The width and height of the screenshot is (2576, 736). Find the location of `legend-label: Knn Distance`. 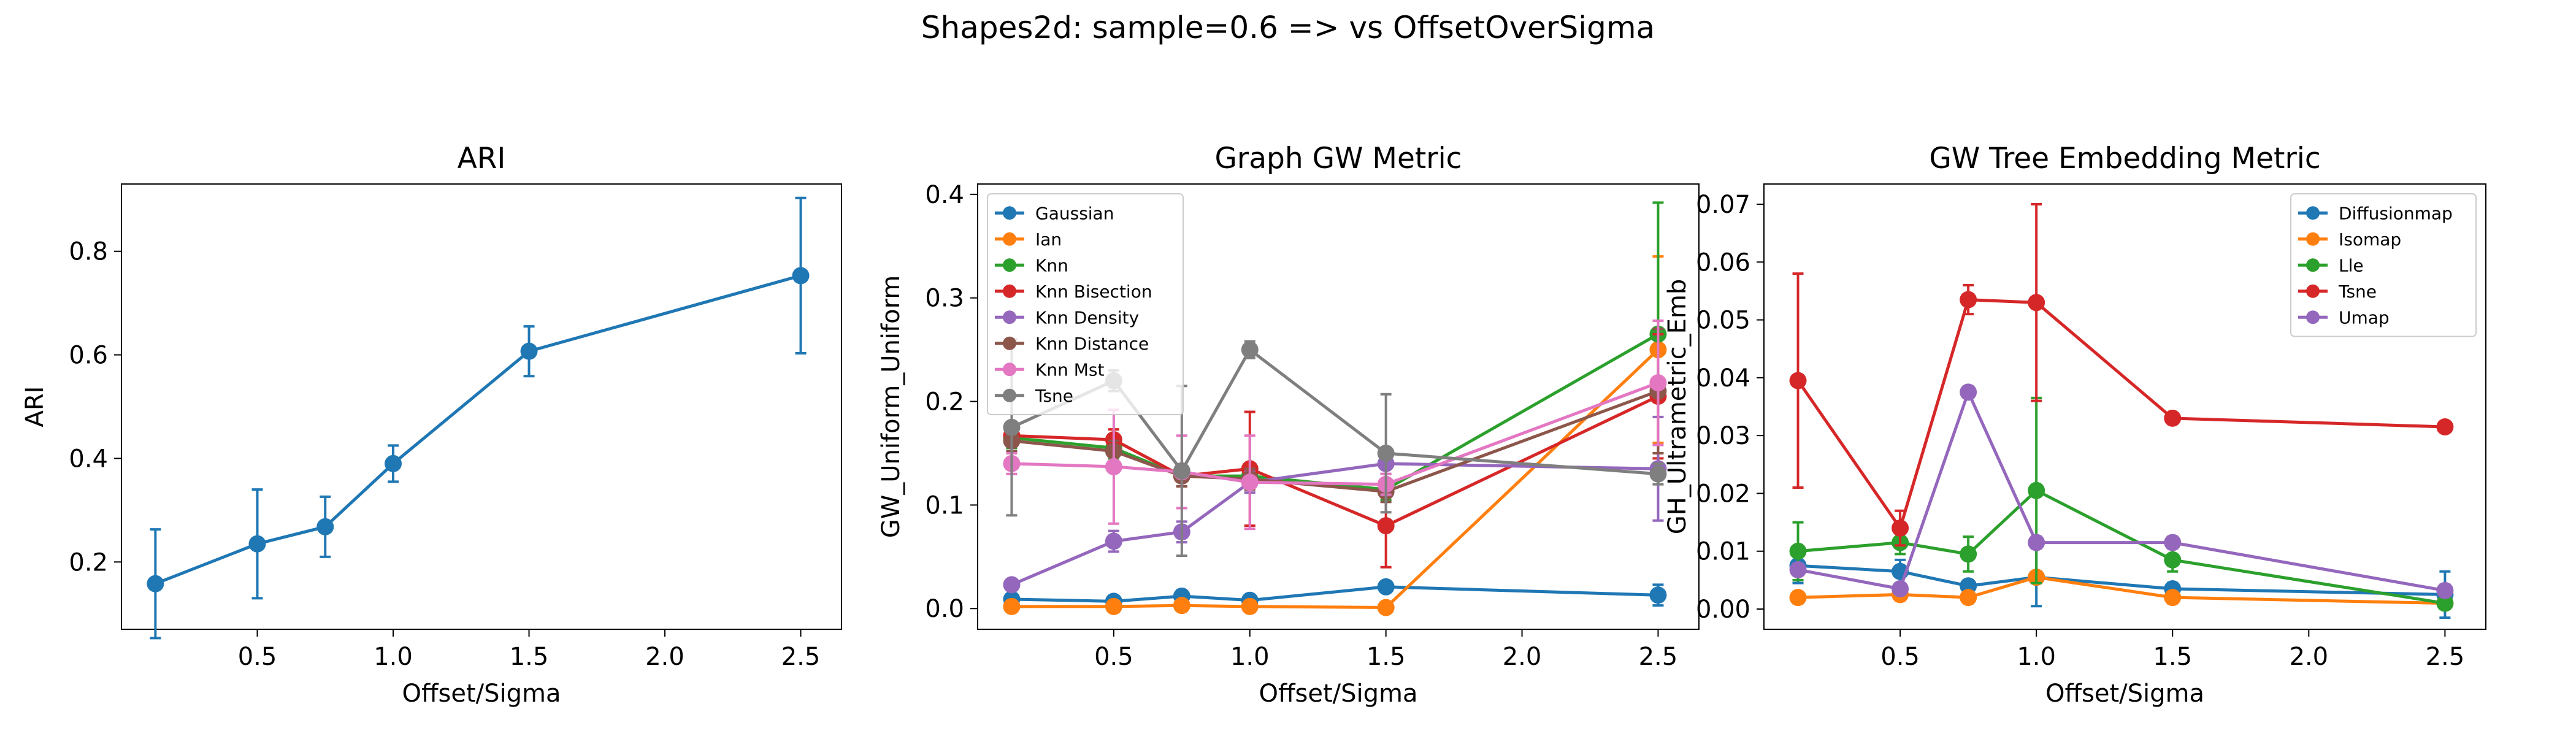

legend-label: Knn Distance is located at coordinates (1092, 344).